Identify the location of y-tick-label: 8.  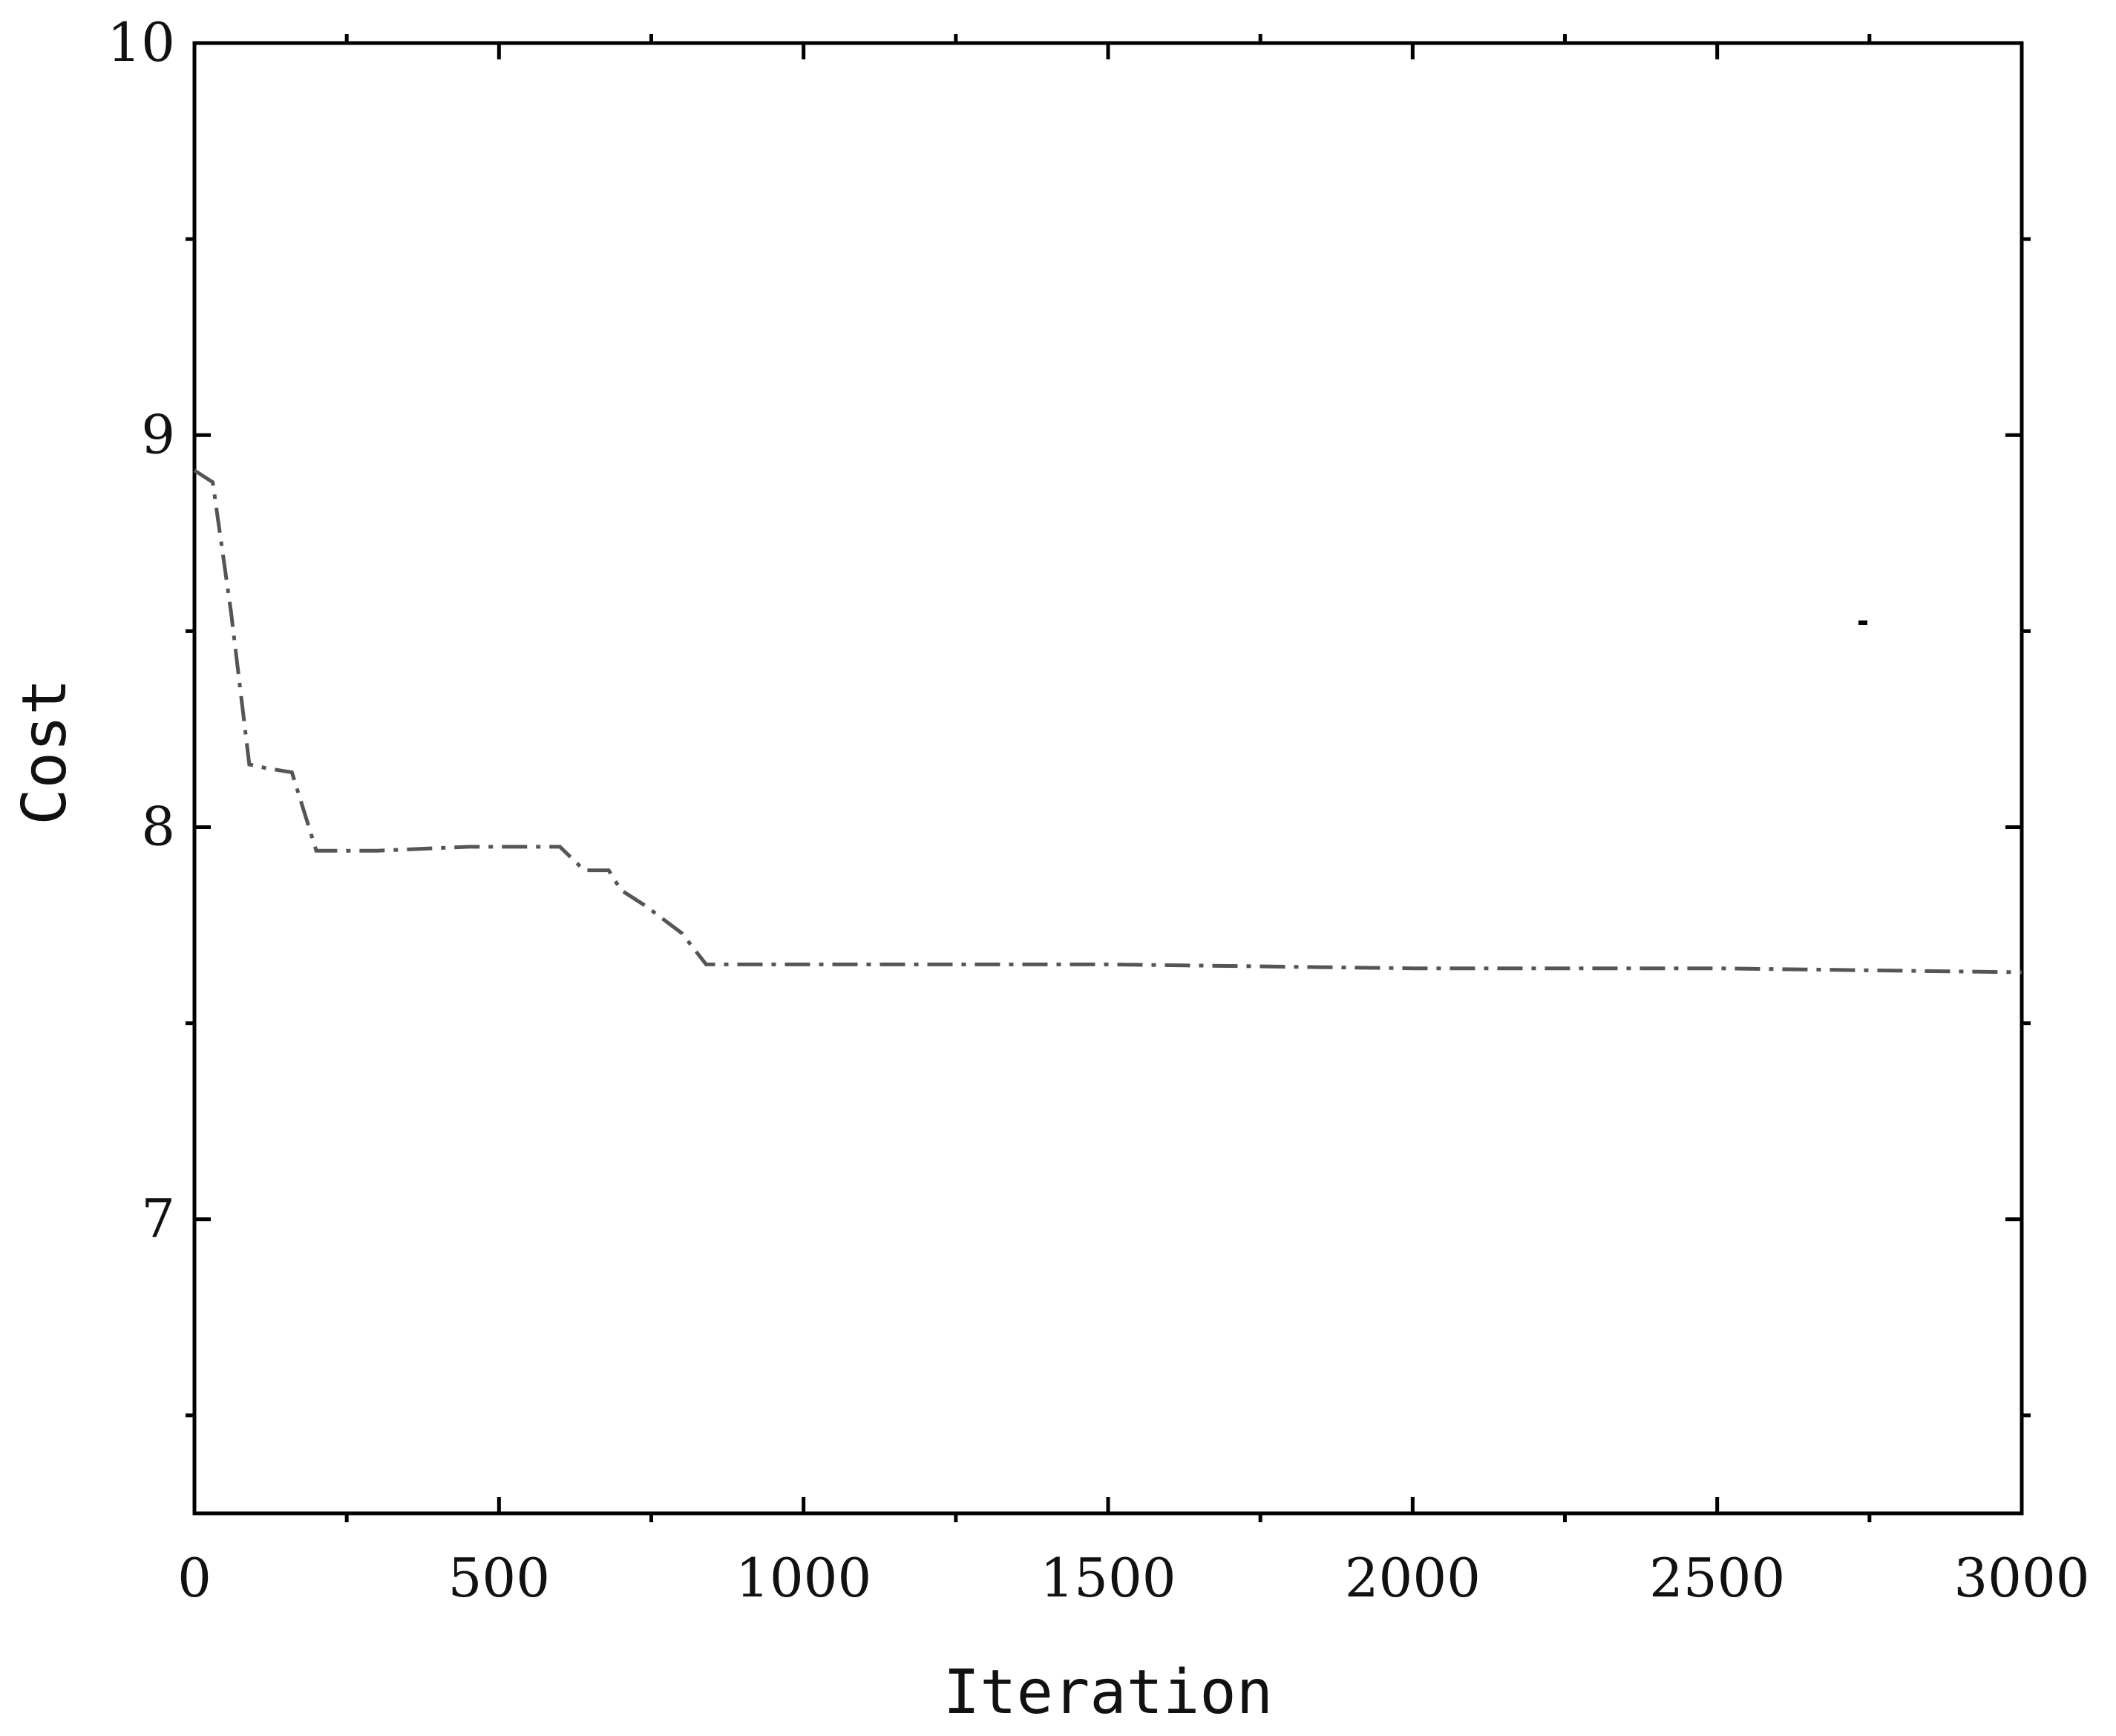
(158, 827).